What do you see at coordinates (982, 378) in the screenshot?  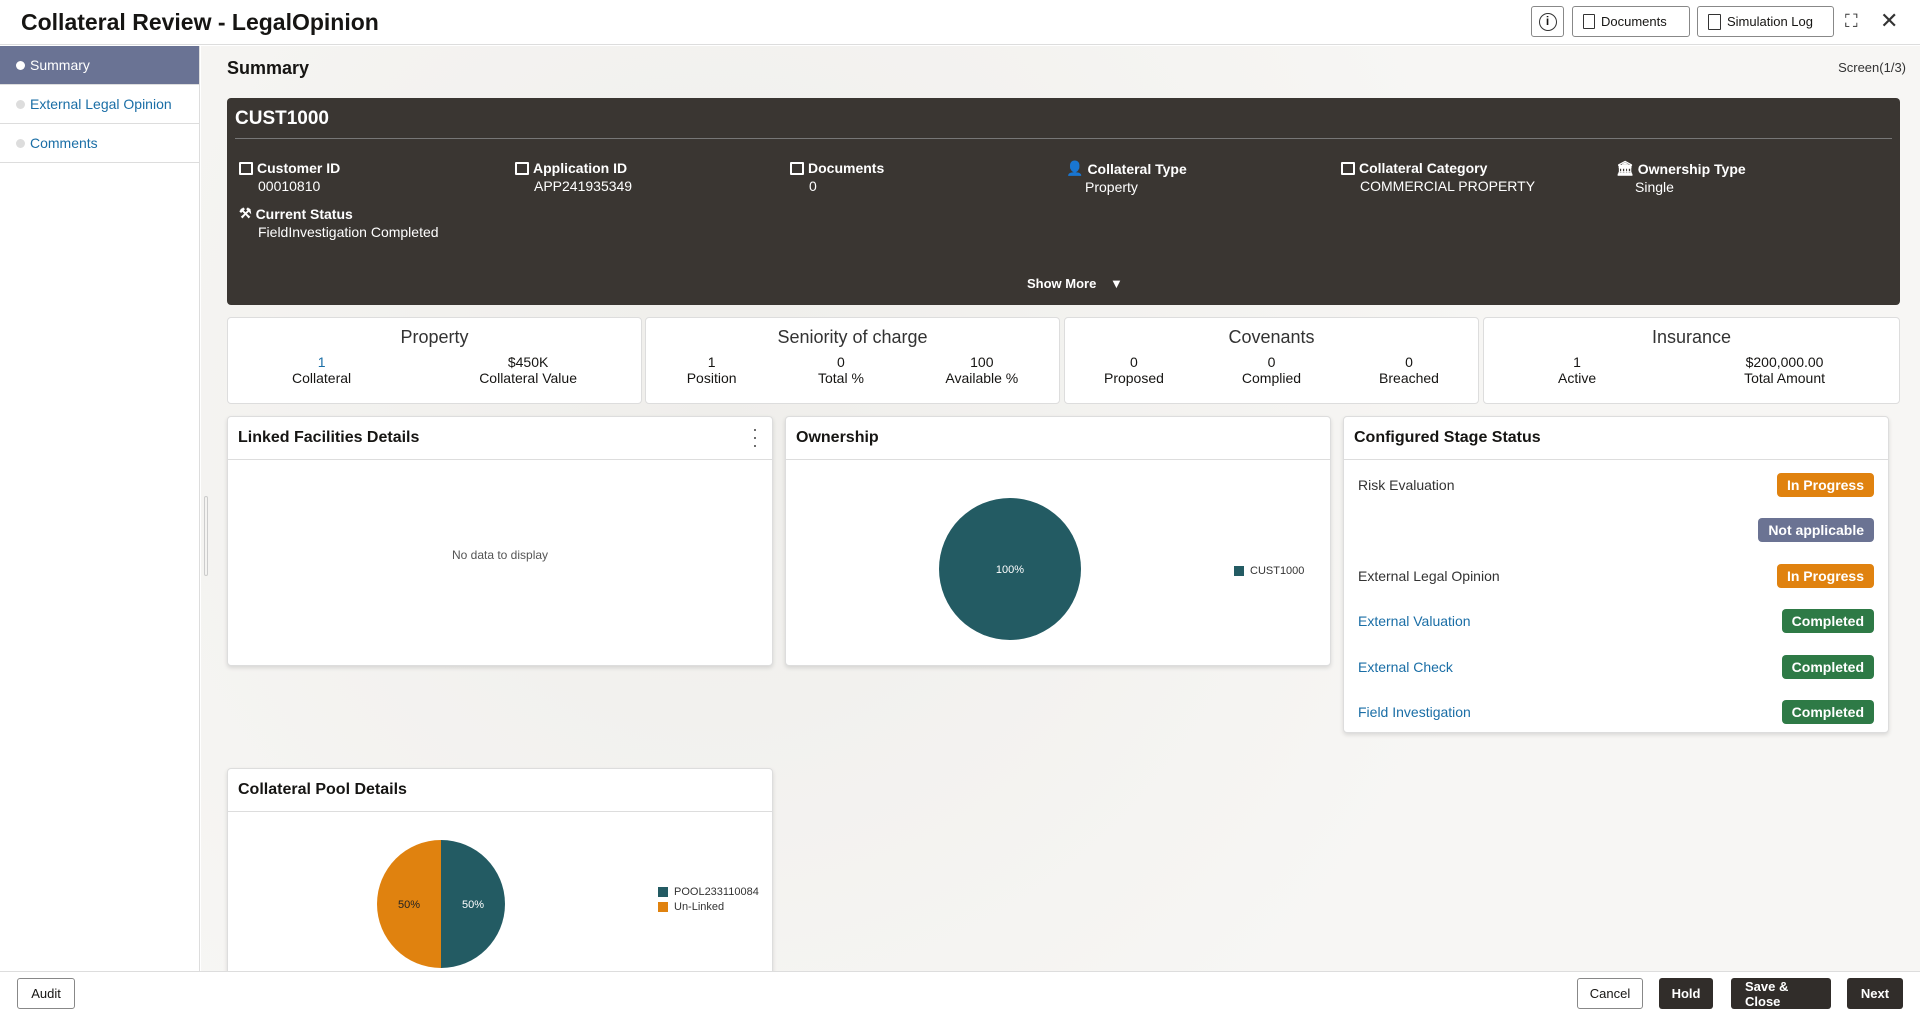 I see `stat-label: Available %` at bounding box center [982, 378].